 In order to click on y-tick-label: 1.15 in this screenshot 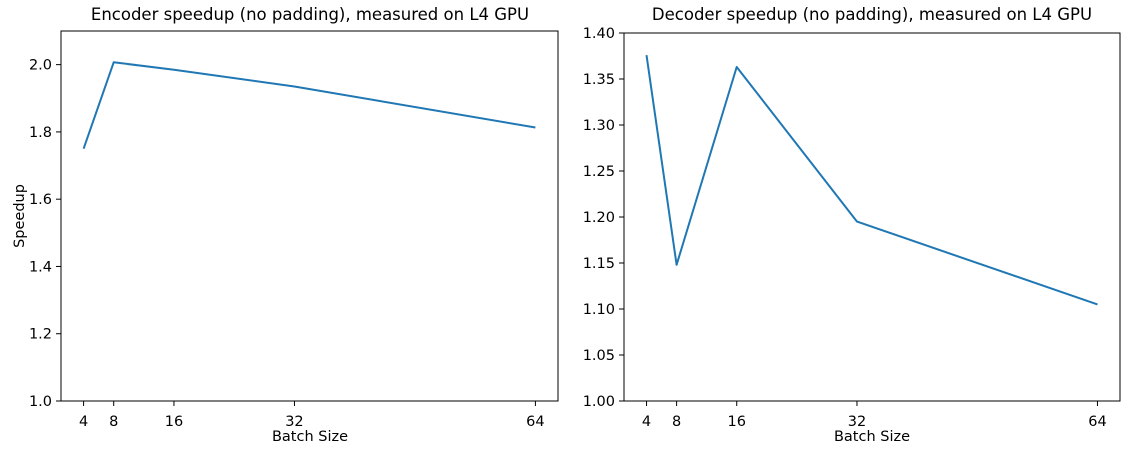, I will do `click(599, 264)`.